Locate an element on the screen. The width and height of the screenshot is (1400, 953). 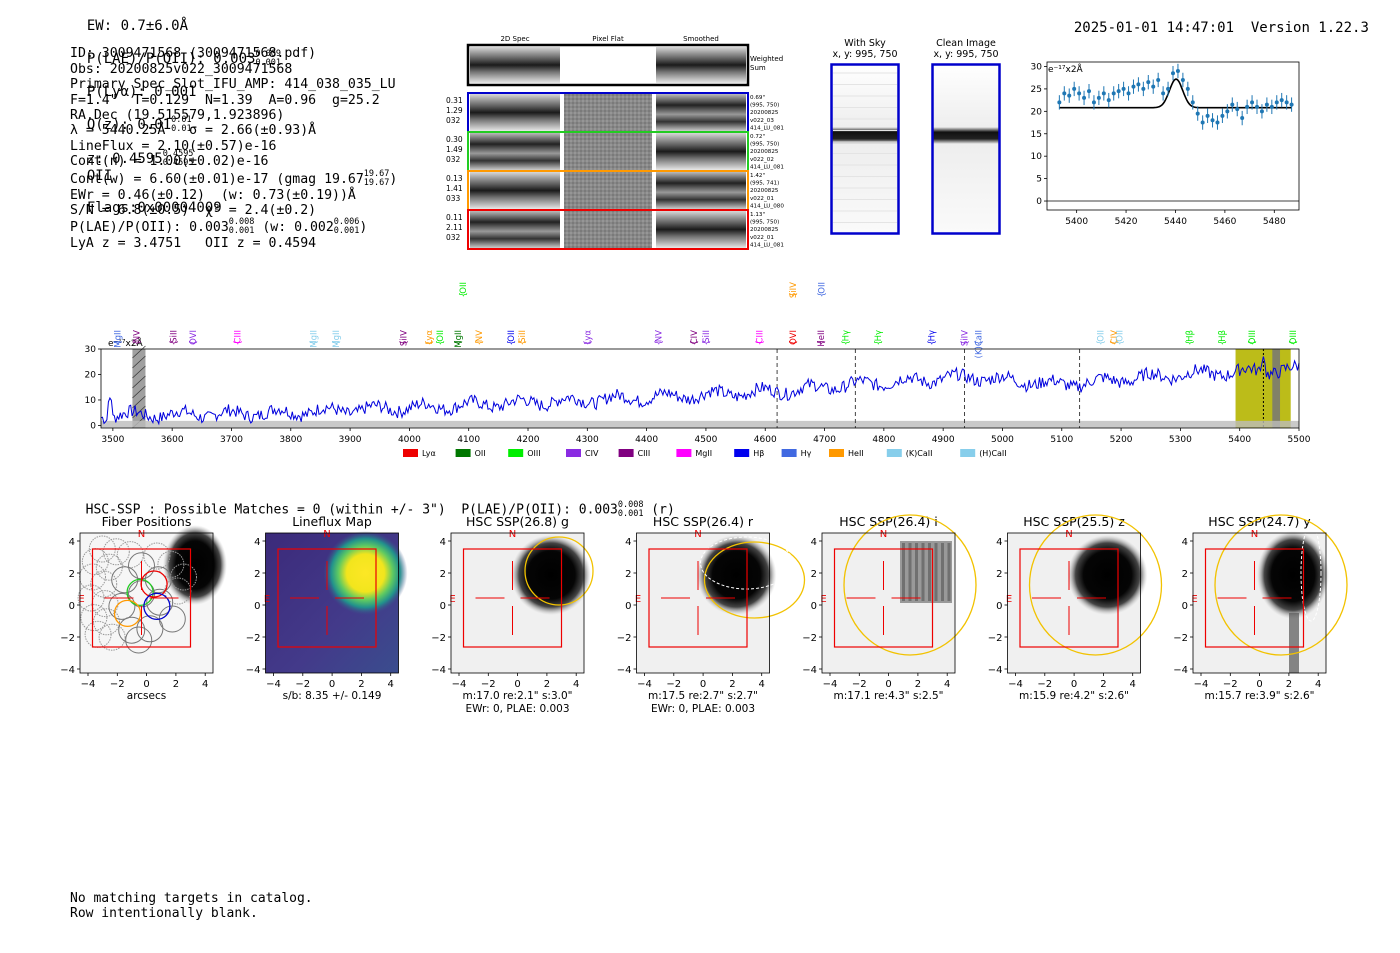
hsc-ytick-label: −2 is located at coordinates (809, 638).